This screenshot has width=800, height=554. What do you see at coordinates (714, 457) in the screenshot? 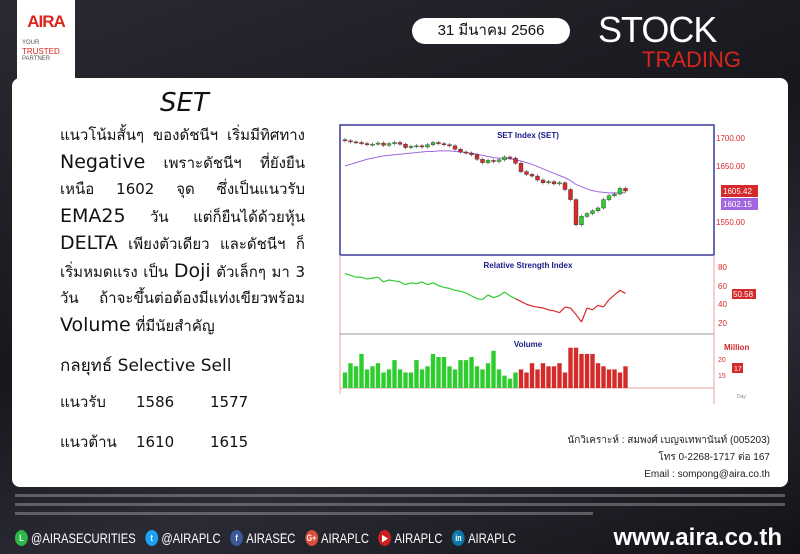
I see `analyst-phone: โทร 0-2268-1717 ต่อ 167` at bounding box center [714, 457].